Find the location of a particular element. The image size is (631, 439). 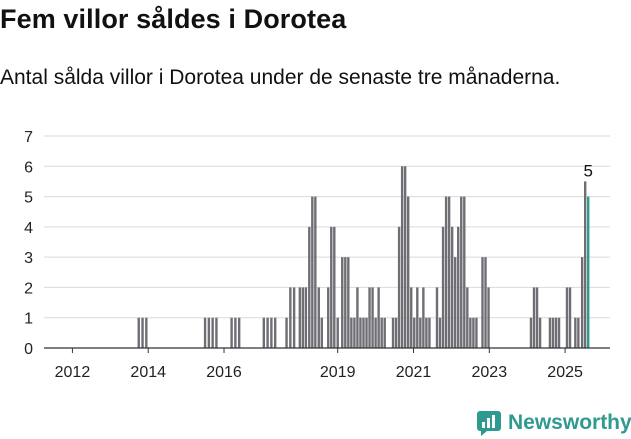

newsworthy-logo-icon is located at coordinates (489, 423).